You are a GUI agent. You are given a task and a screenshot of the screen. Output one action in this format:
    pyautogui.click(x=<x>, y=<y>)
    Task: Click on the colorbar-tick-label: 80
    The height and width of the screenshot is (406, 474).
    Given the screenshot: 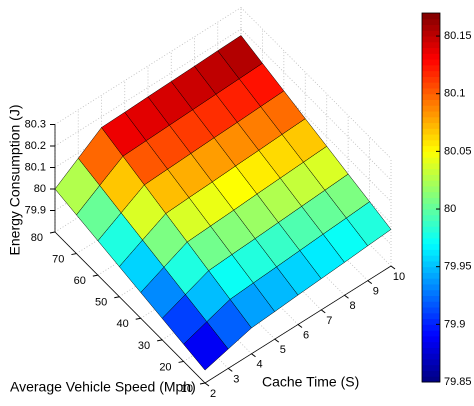 What is the action you would take?
    pyautogui.click(x=450, y=209)
    